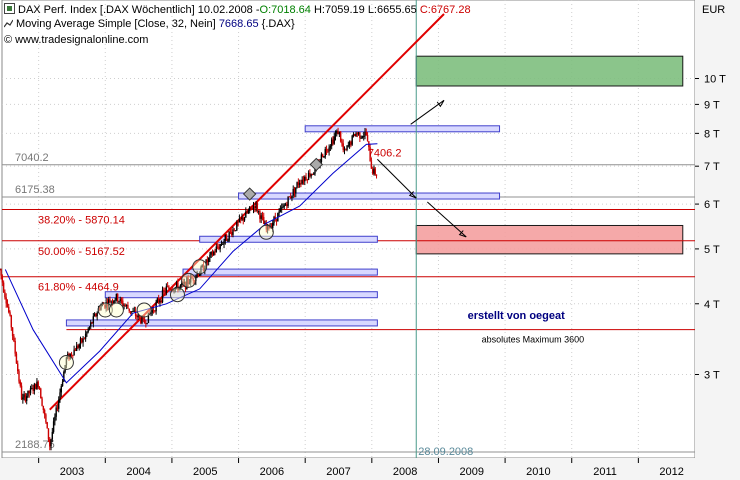 This screenshot has height=480, width=740. Describe the element at coordinates (712, 250) in the screenshot. I see `y-tick-label: 5 T` at that location.